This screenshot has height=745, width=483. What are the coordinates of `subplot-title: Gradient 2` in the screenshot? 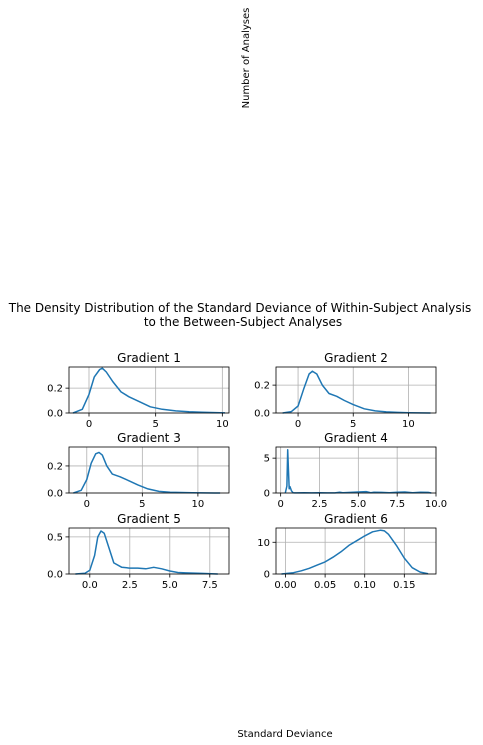 It's located at (356, 358).